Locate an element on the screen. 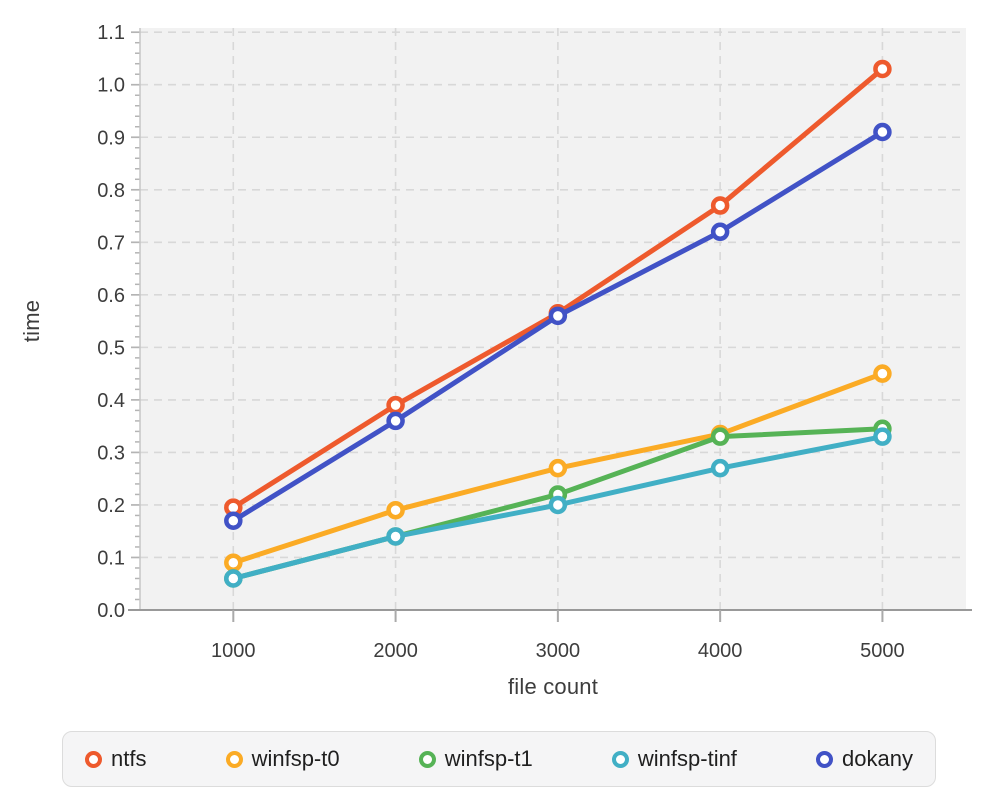 The width and height of the screenshot is (1000, 800). x-tick-label: 3000 is located at coordinates (558, 651).